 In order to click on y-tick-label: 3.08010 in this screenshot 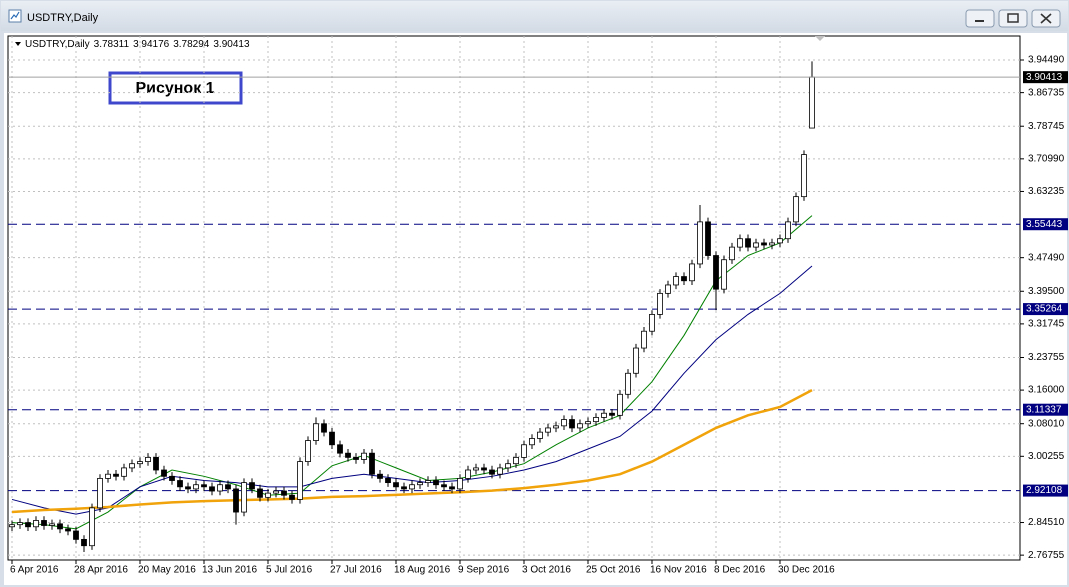, I will do `click(1046, 423)`.